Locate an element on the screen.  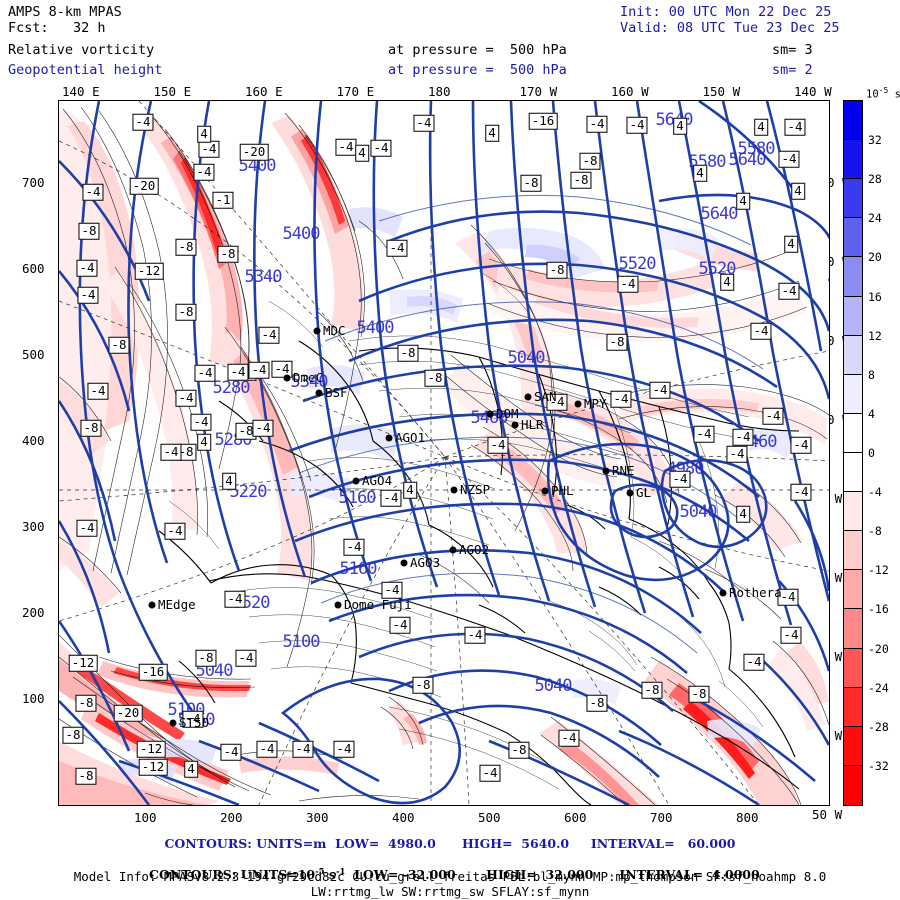
model-title: AMPS 8-km MPAS is located at coordinates (65, 12).